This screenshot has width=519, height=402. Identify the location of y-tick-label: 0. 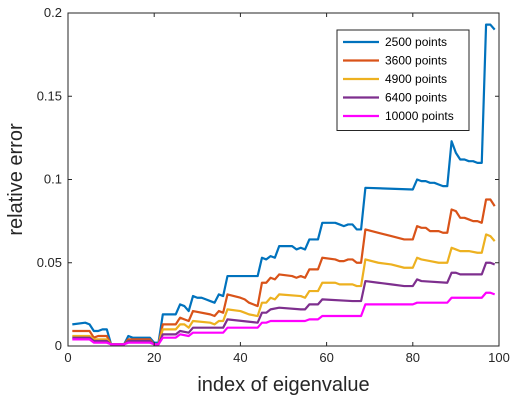
(58, 345).